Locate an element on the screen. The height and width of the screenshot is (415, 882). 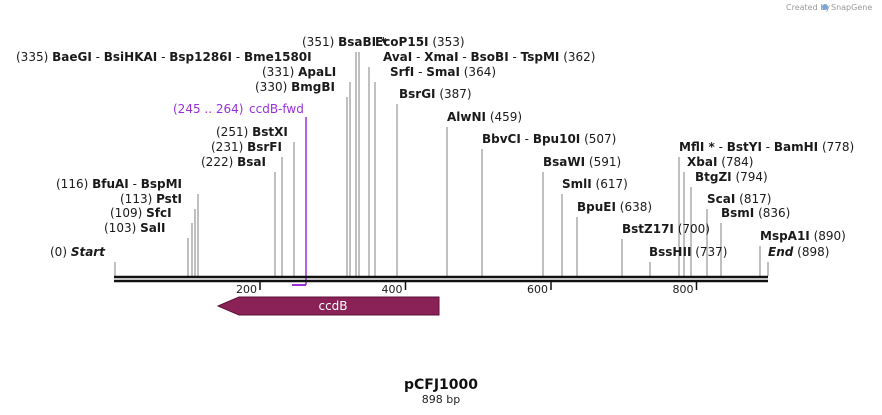
scale-tick-label: 200 is located at coordinates (246, 289).